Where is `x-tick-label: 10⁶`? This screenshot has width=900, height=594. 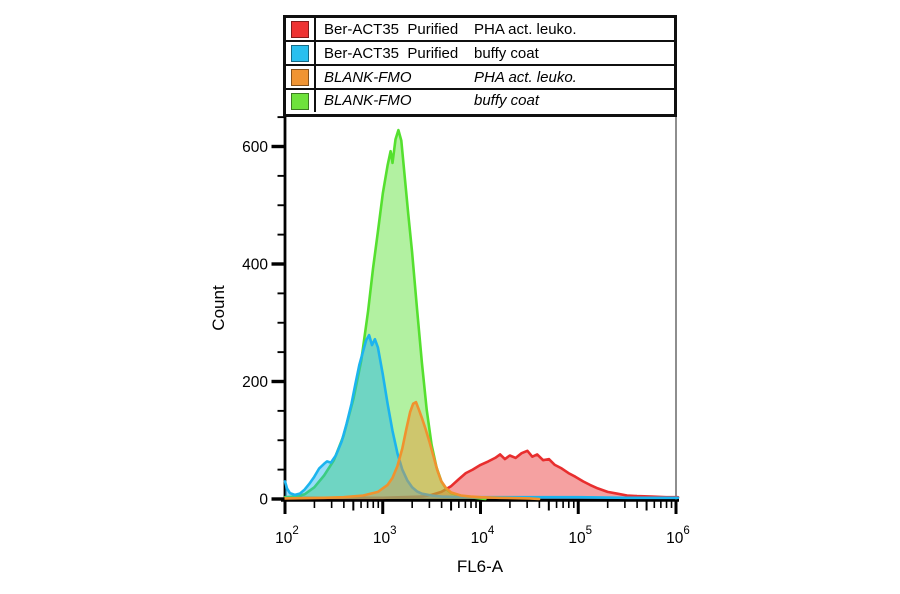
x-tick-label: 10⁶ is located at coordinates (678, 536).